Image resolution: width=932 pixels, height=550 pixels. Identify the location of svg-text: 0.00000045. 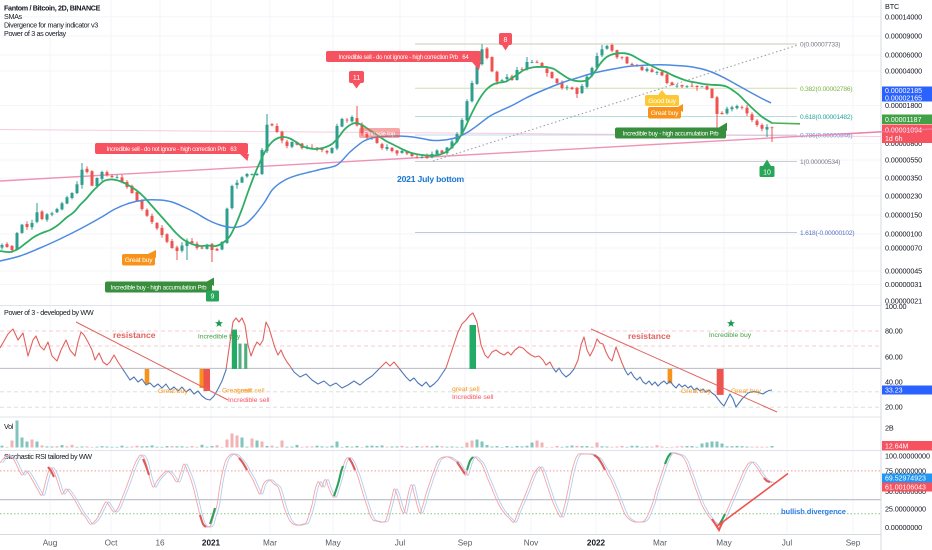
(903, 271).